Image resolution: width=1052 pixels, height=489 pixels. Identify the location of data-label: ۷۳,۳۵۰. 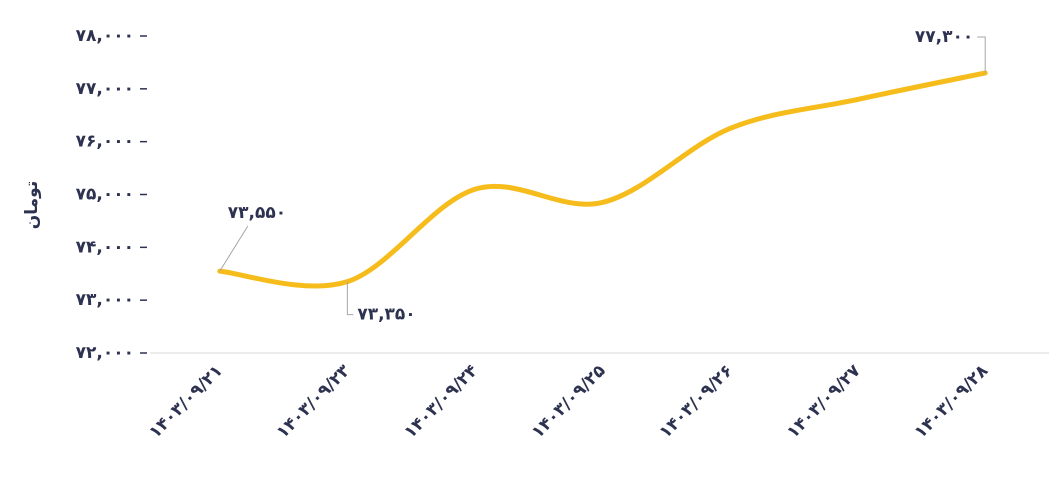
(386, 315).